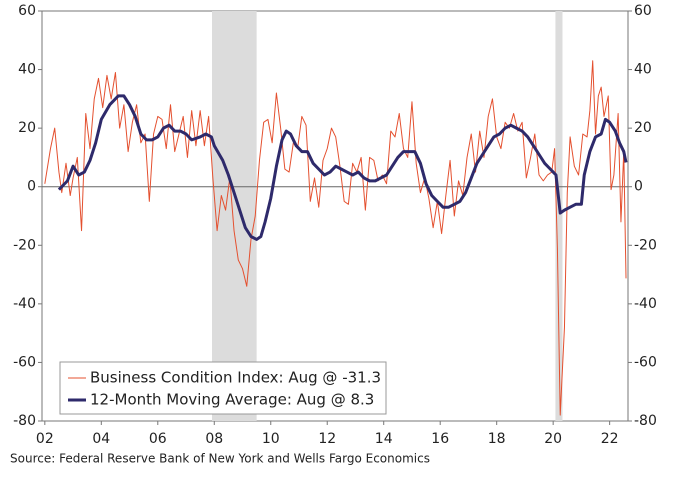  I want to click on x-tick-label: 08, so click(214, 439).